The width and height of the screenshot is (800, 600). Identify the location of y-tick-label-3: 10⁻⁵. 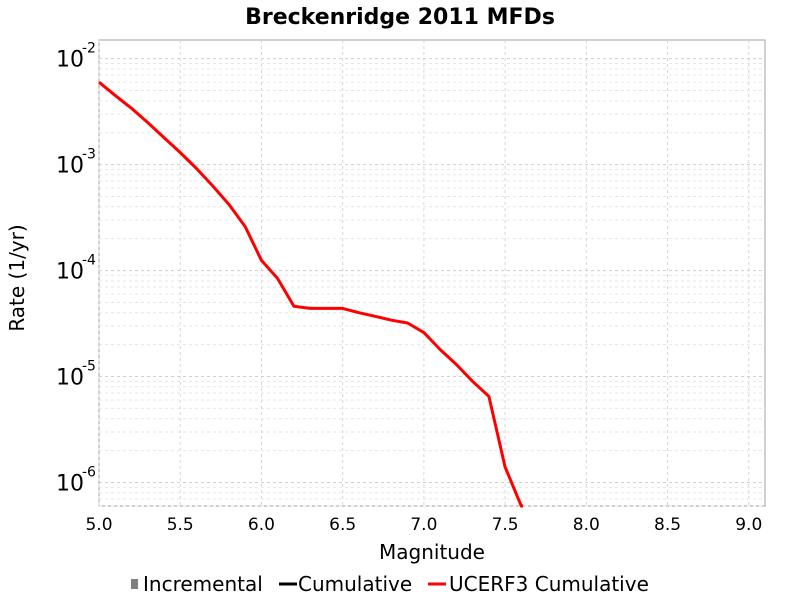
(76, 375).